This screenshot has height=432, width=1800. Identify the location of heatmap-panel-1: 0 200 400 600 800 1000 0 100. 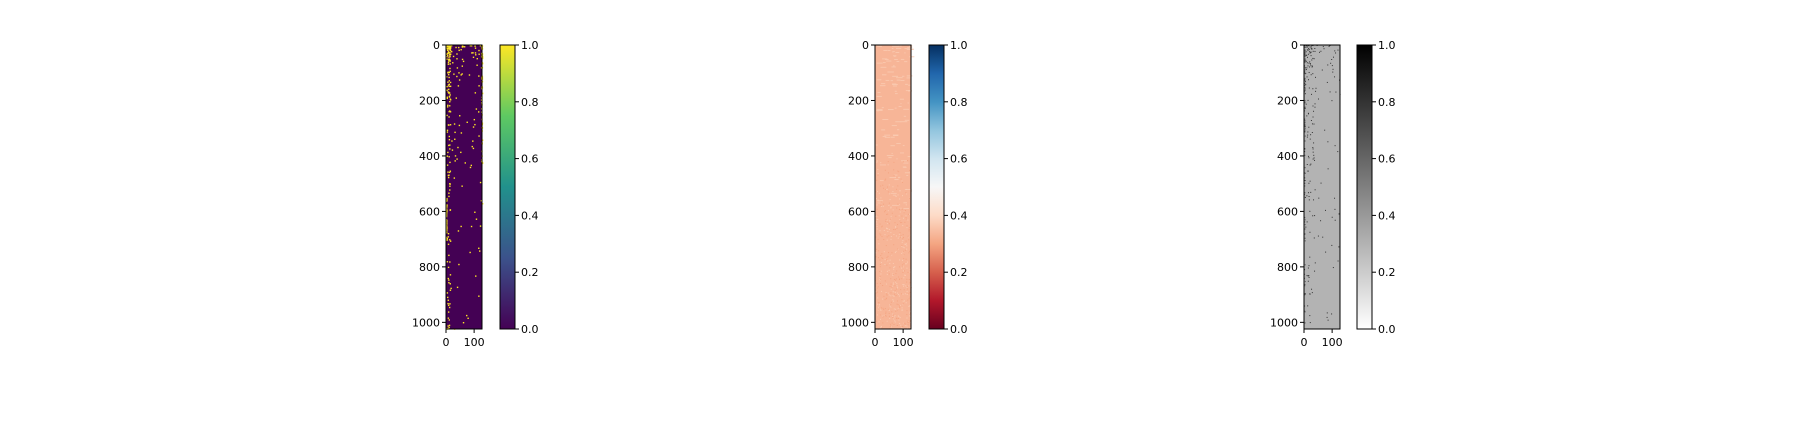
(448, 194).